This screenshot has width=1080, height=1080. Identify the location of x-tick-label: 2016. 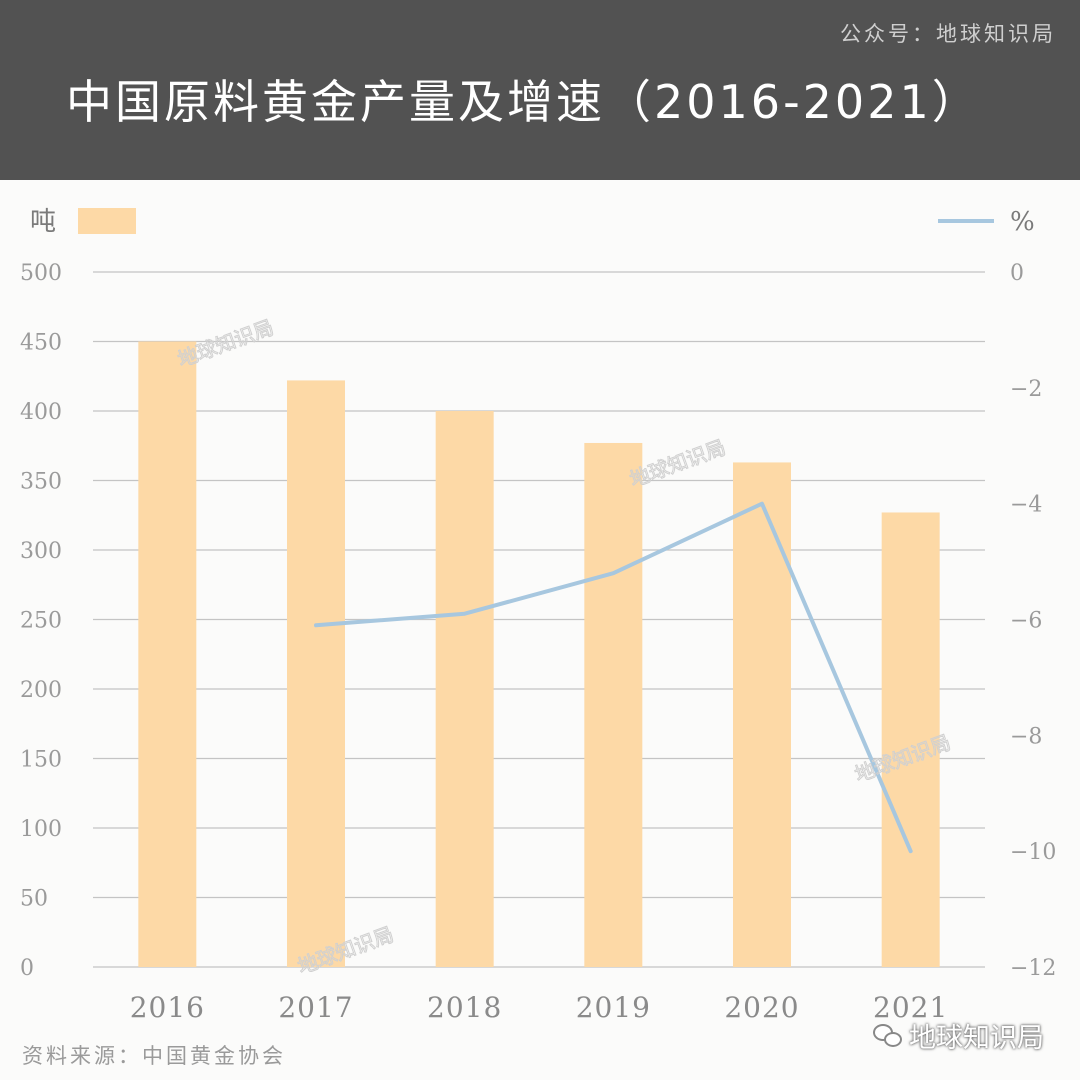
(167, 1007).